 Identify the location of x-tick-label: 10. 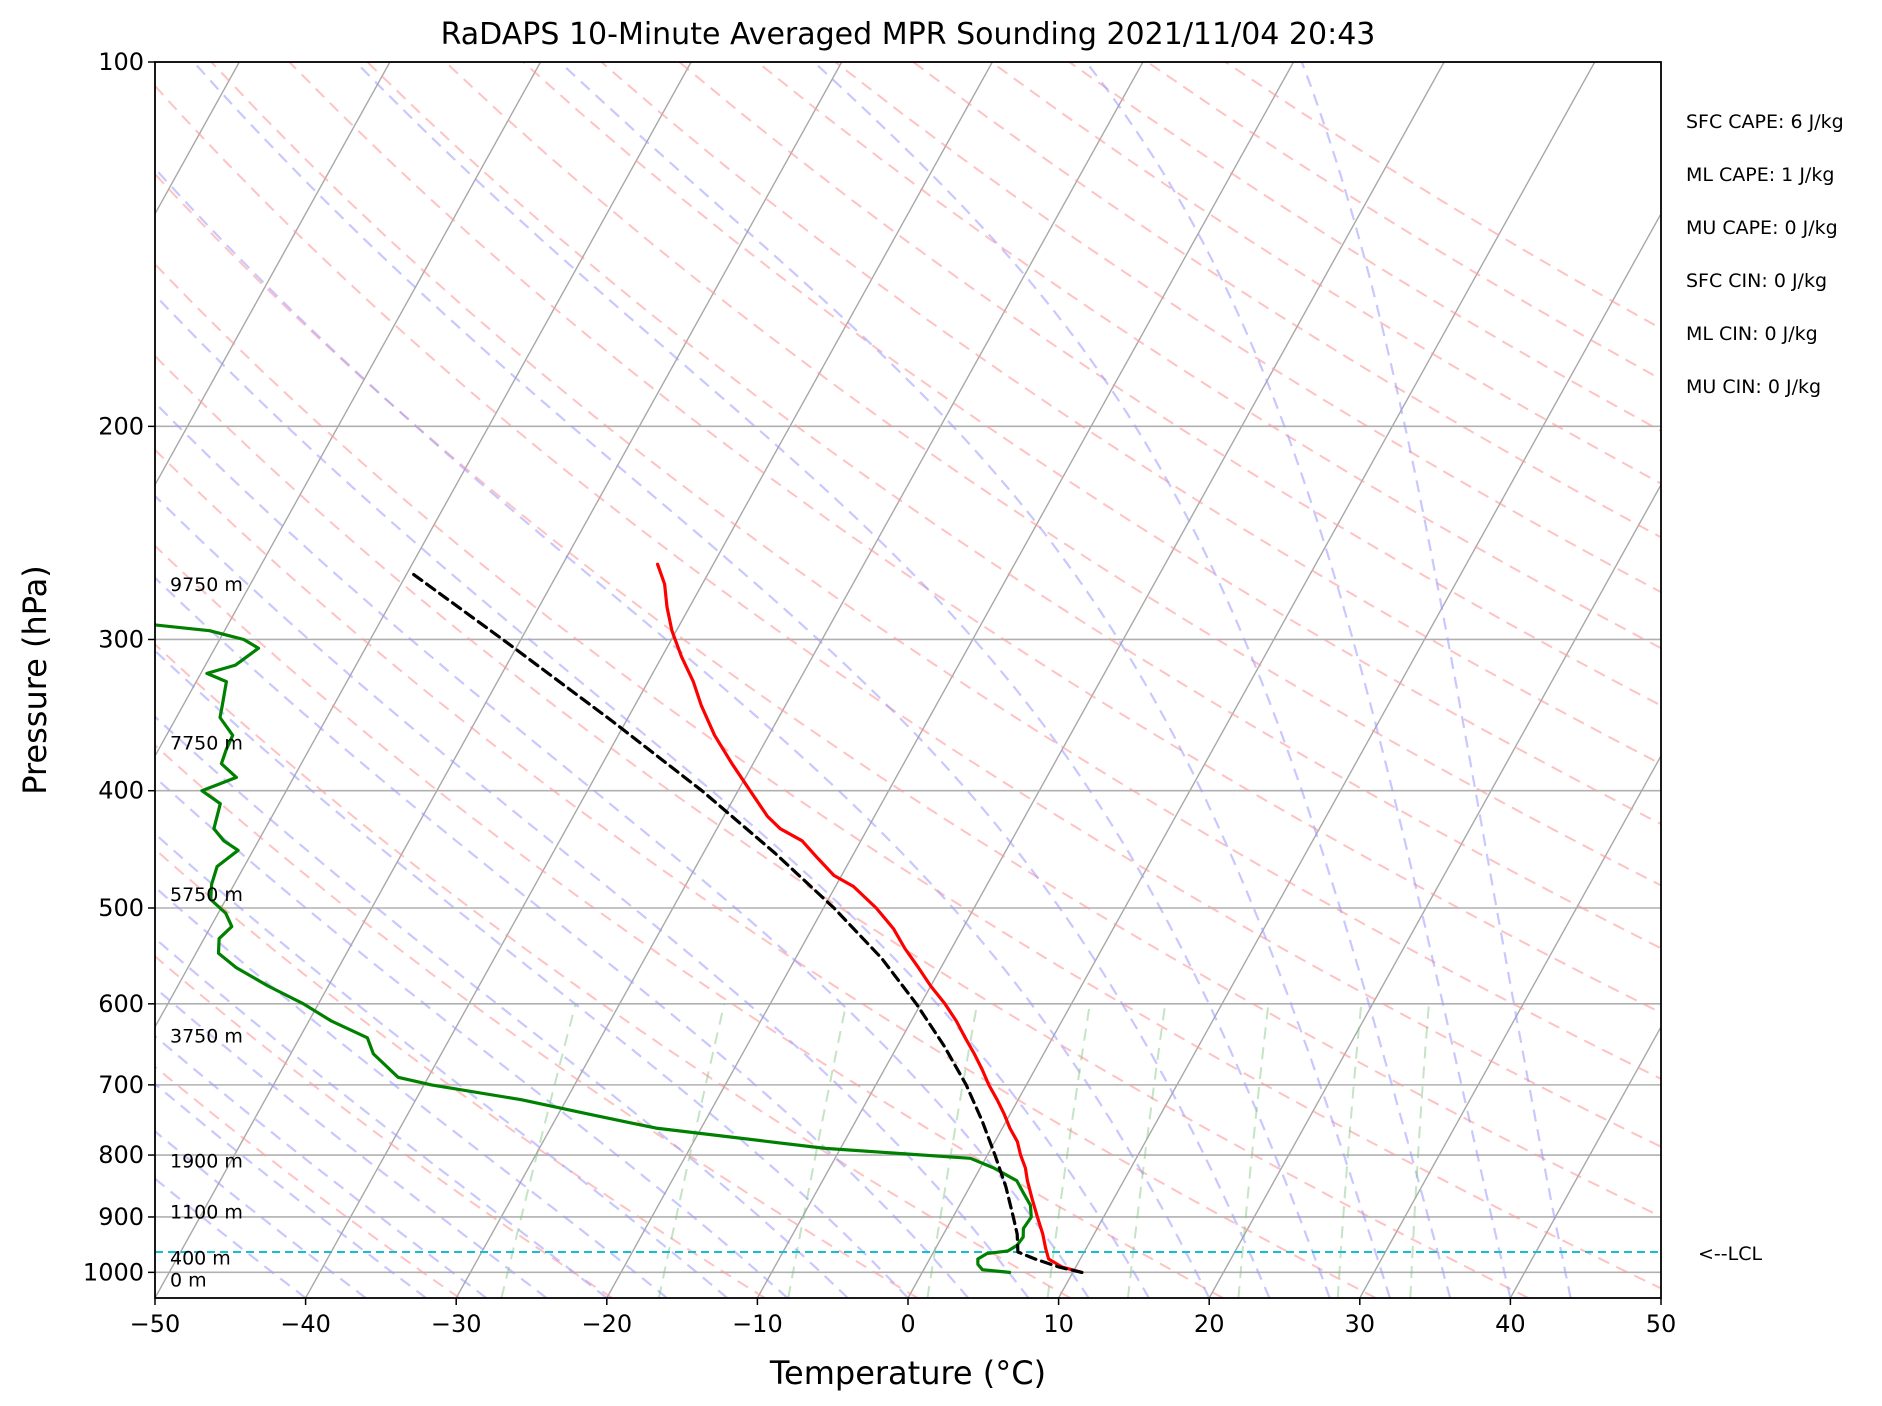
(1058, 1324).